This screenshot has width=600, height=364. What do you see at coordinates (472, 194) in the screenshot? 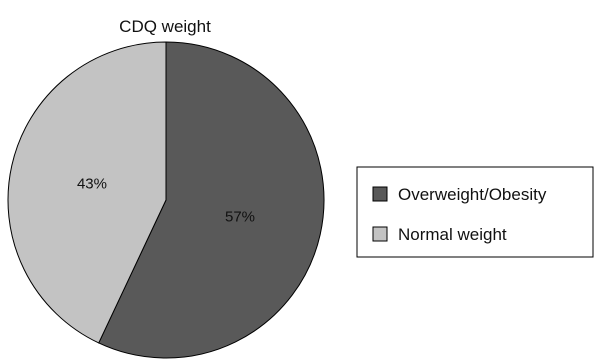
I see `legend-label-overweight-obesity: Overweight/Obesity` at bounding box center [472, 194].